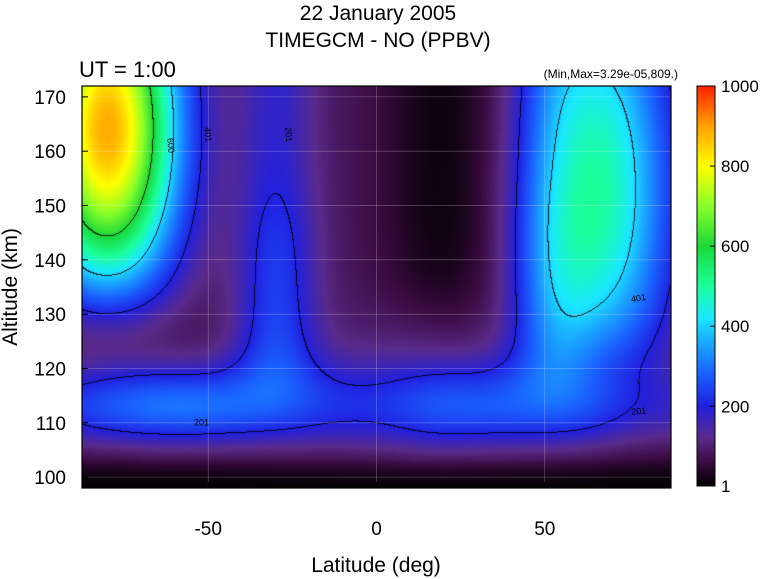 Image resolution: width=760 pixels, height=579 pixels. Describe the element at coordinates (735, 406) in the screenshot. I see `colorbar-tick-label: 200` at that location.